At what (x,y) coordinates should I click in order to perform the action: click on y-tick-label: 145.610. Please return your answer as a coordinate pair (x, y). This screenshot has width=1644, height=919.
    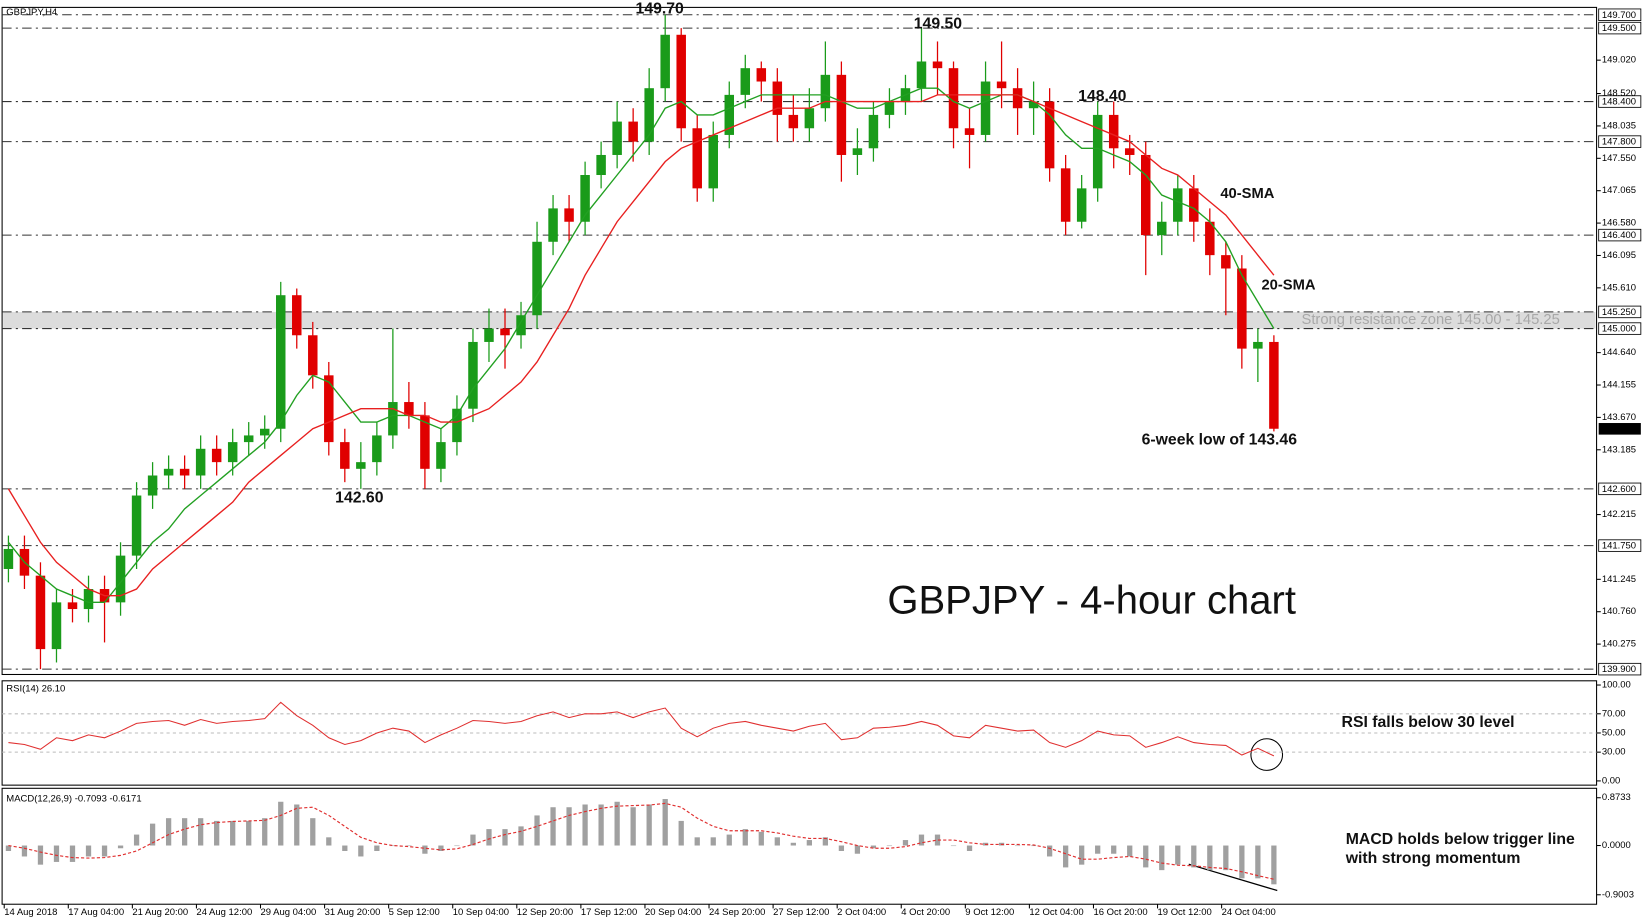
    Looking at the image, I should click on (1619, 287).